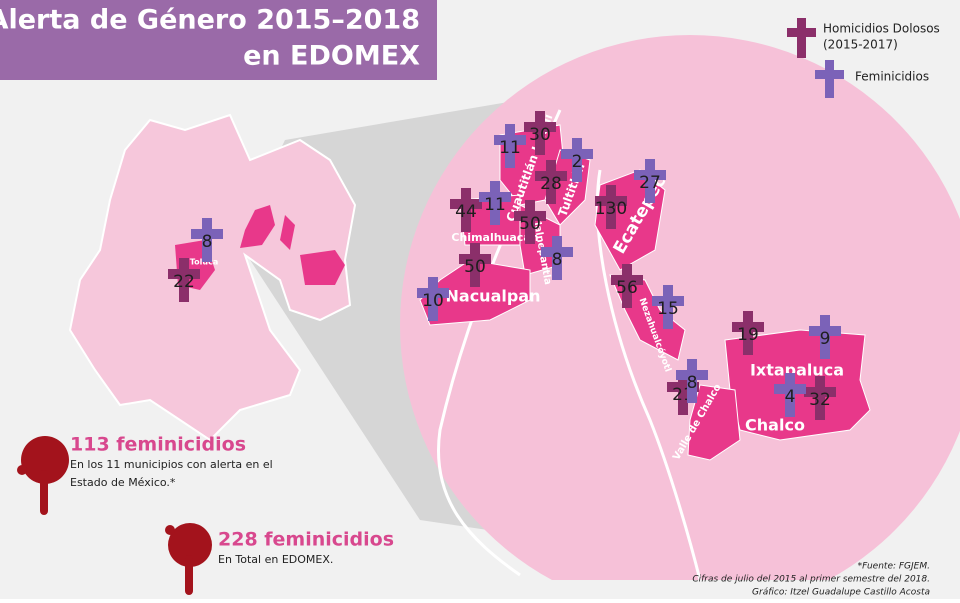 This screenshot has width=960, height=603. I want to click on count-label: 9, so click(825, 339).